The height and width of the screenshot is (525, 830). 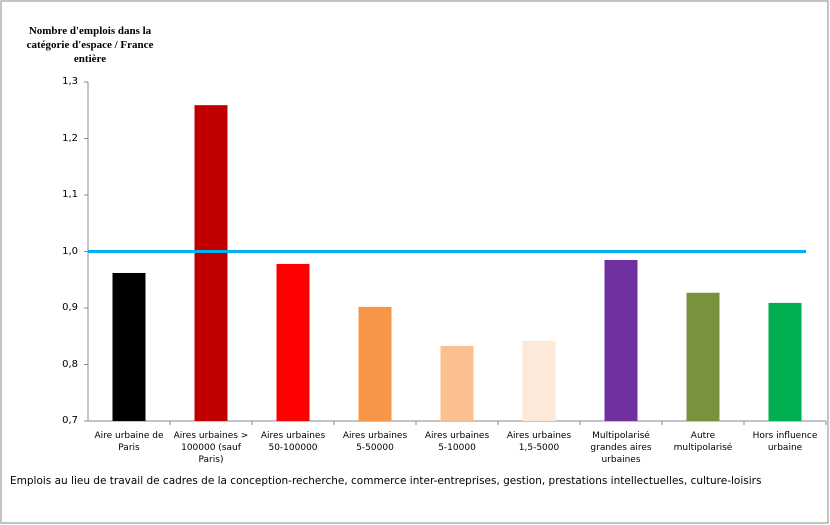 What do you see at coordinates (211, 448) in the screenshot?
I see `x-tick-label: Aires urbaines > 100000 (sauf Paris)` at bounding box center [211, 448].